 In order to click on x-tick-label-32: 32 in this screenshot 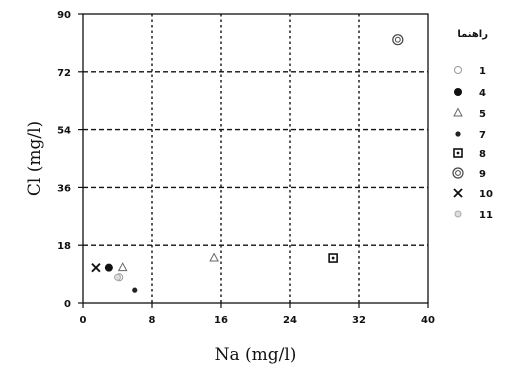, I will do `click(359, 320)`.